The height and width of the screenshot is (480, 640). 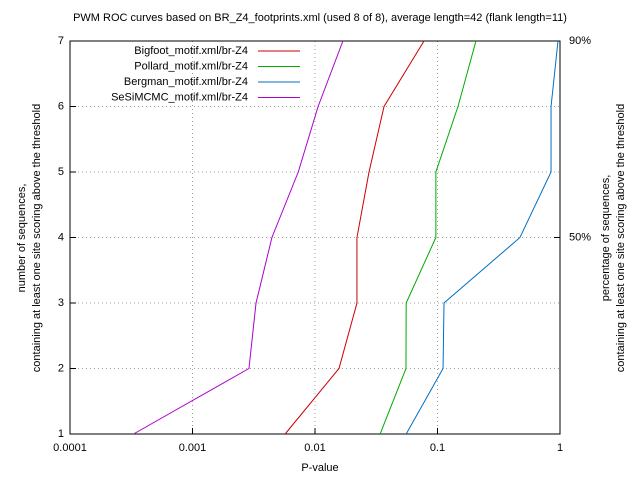 I want to click on y2-axis-label: percentage of sequences,, so click(x=606, y=238).